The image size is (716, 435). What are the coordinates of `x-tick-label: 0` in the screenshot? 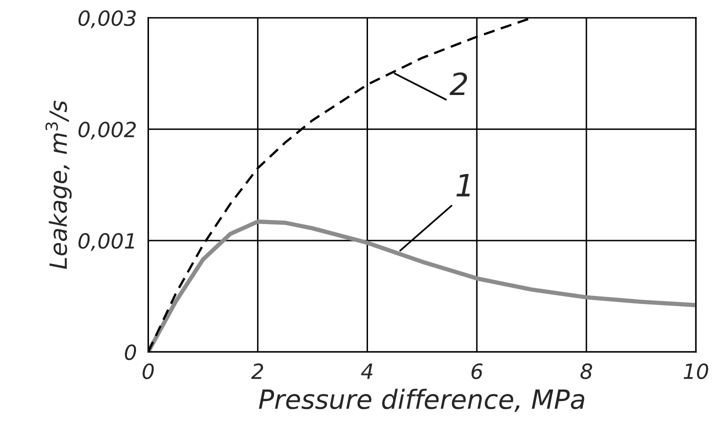 It's located at (148, 371).